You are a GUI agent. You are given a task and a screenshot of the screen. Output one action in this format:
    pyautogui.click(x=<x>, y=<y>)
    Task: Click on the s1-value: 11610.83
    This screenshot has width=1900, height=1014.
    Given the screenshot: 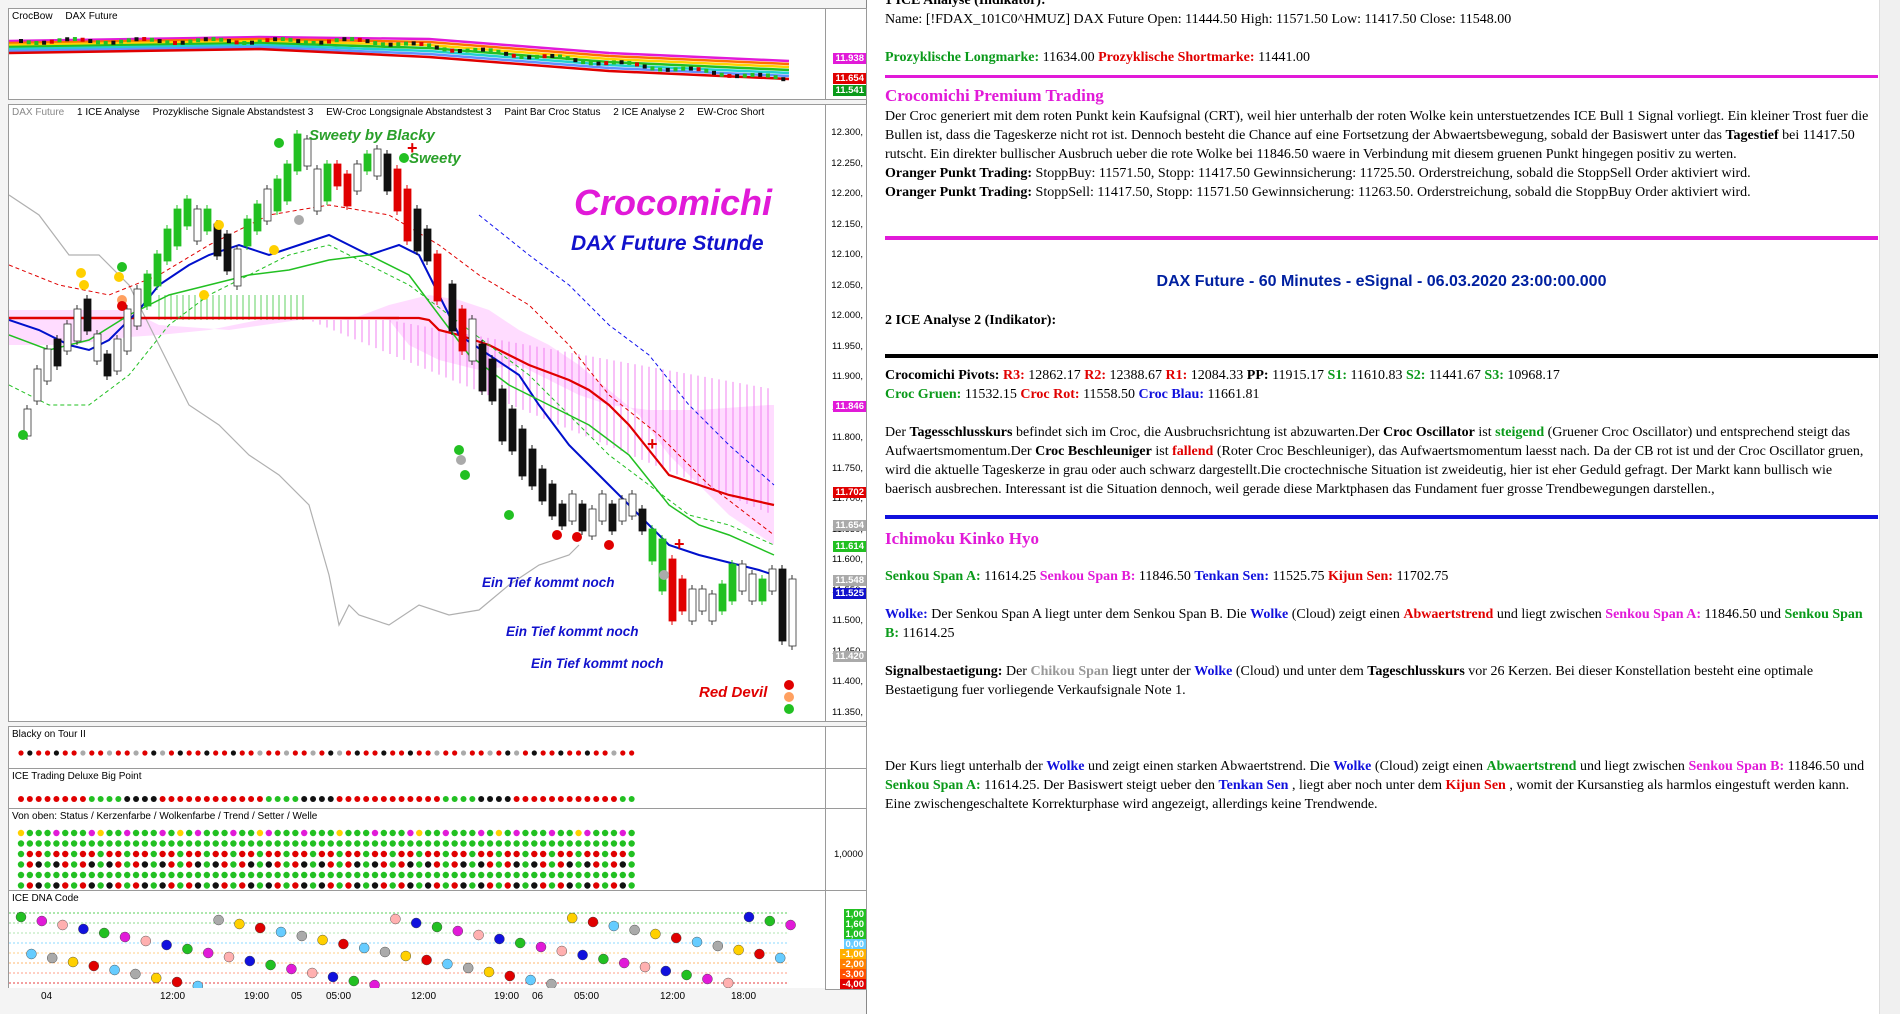 What is the action you would take?
    pyautogui.click(x=1376, y=375)
    